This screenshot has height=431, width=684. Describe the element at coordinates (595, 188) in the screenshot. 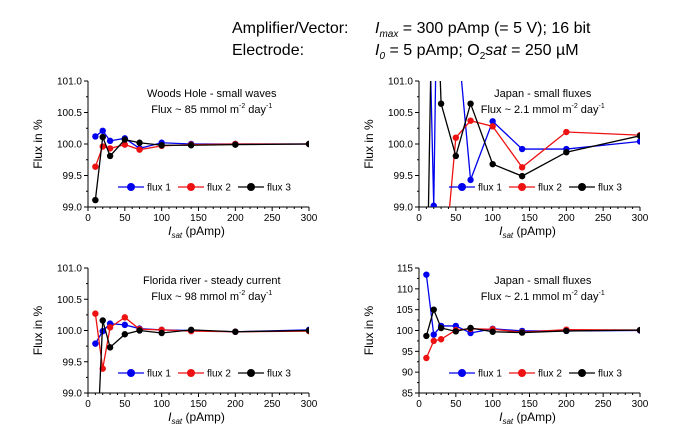

I see `legend-item-3: flux 3` at that location.